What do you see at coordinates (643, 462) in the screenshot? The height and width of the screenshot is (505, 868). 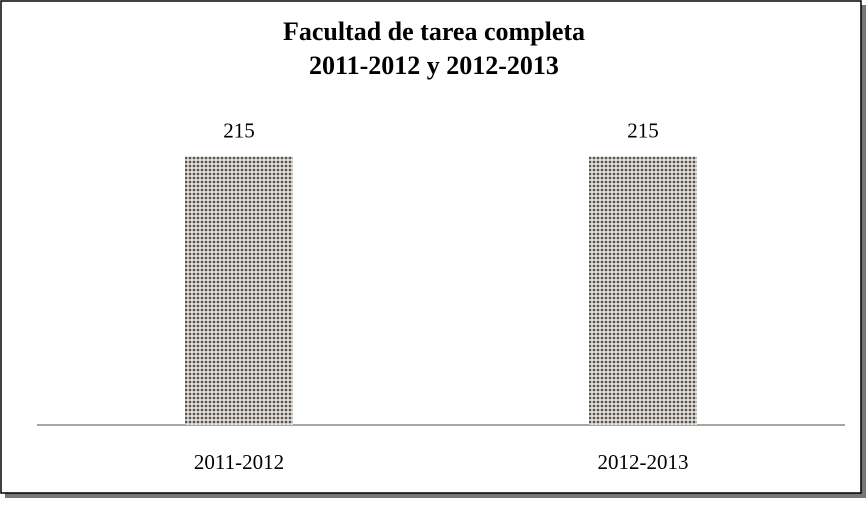 I see `x-tick-label: 2012-2013` at bounding box center [643, 462].